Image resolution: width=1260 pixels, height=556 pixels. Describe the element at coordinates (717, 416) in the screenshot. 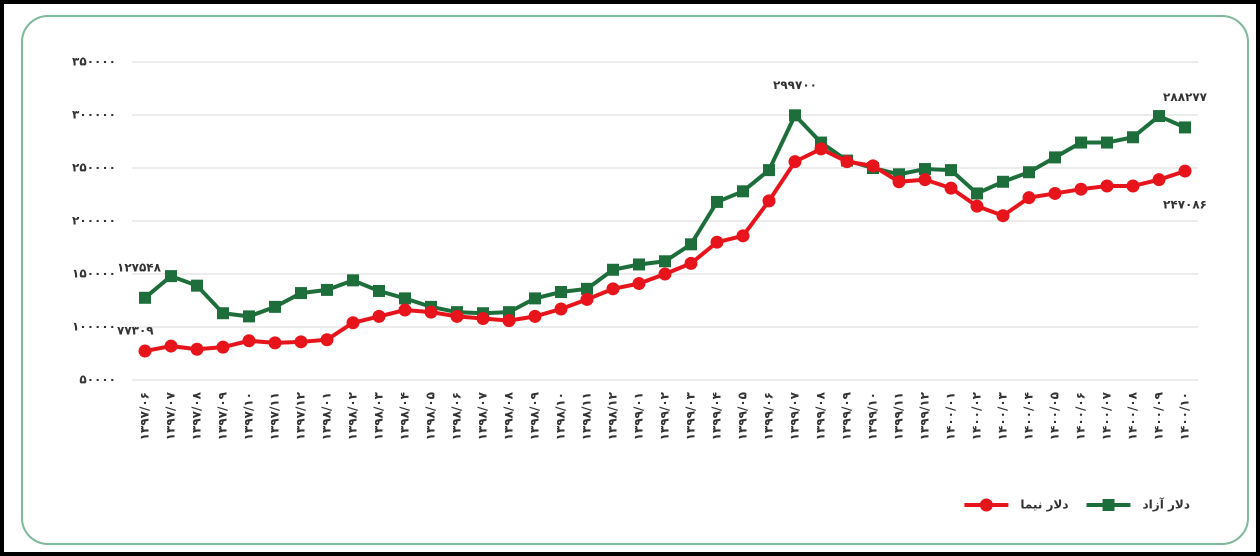

I see `x-tick-label: ۱۳۹۹/۰۴` at that location.